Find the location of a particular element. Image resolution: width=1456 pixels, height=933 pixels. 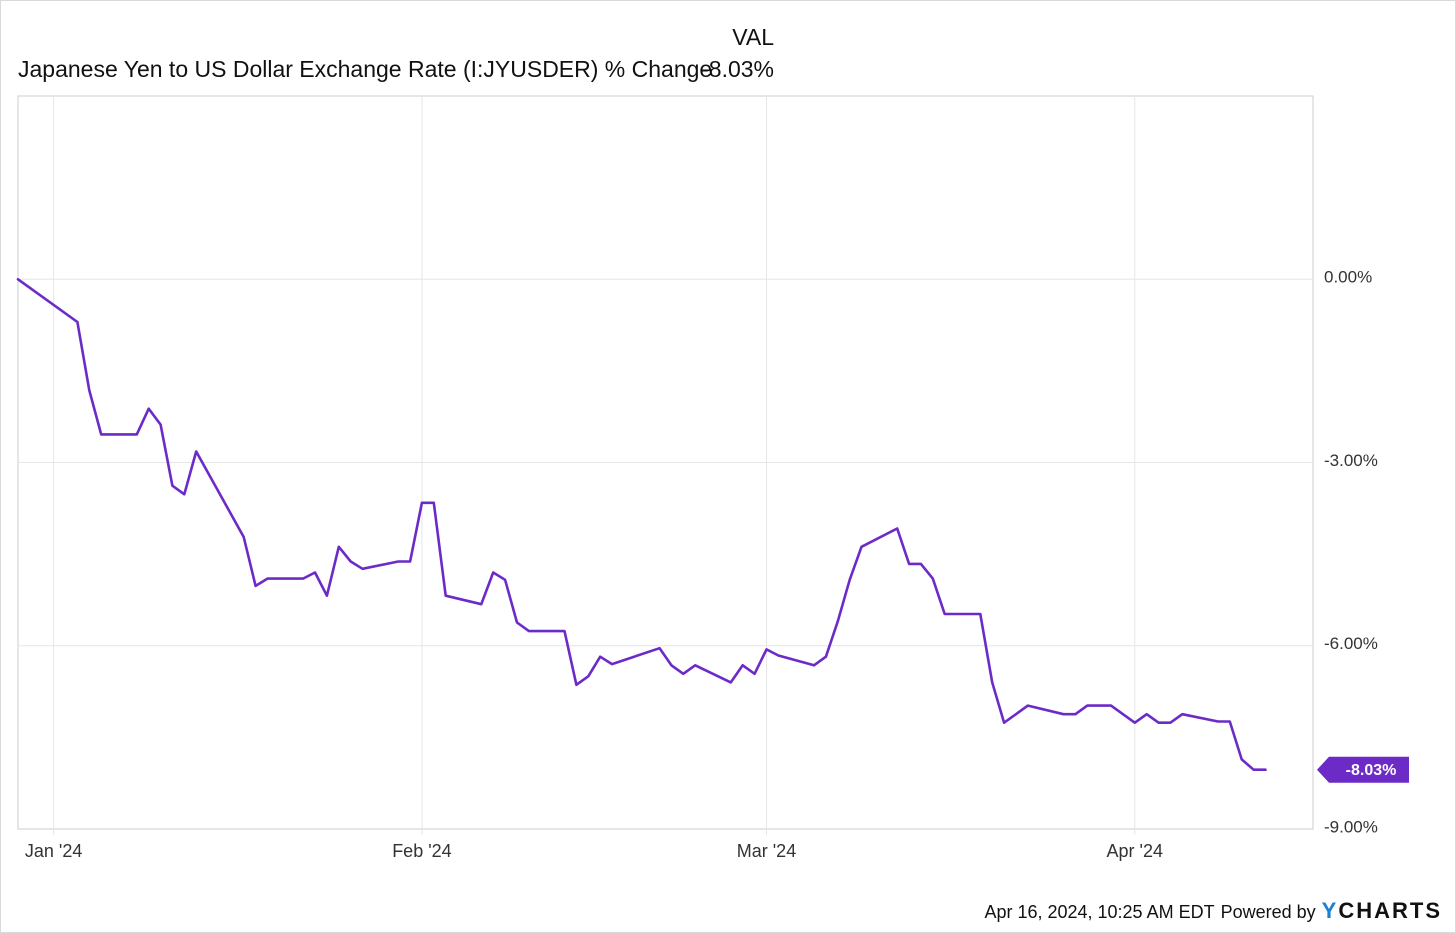

ycharts-logo: YCHARTS is located at coordinates (1382, 911).